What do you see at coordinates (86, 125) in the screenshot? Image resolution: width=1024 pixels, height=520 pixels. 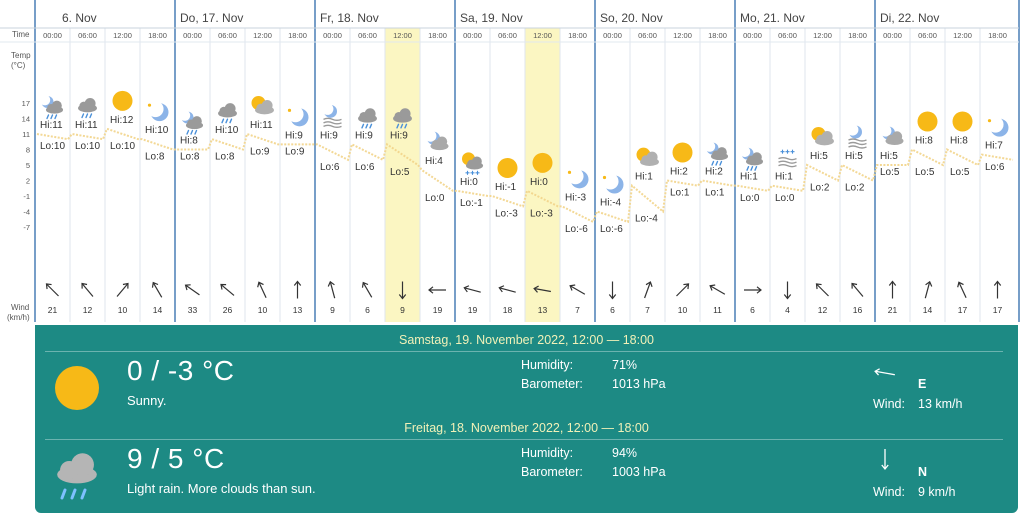 I see `slot-high-temp: Hi:11` at bounding box center [86, 125].